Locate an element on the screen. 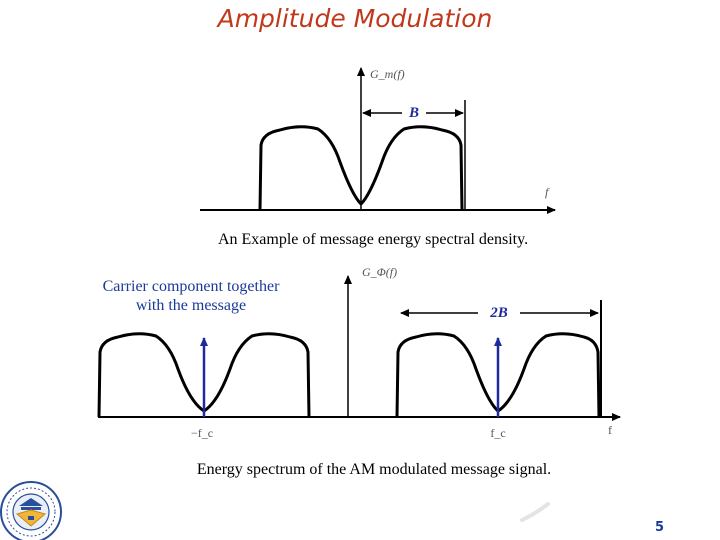 This screenshot has height=540, width=720. page-number: 5 is located at coordinates (659, 527).